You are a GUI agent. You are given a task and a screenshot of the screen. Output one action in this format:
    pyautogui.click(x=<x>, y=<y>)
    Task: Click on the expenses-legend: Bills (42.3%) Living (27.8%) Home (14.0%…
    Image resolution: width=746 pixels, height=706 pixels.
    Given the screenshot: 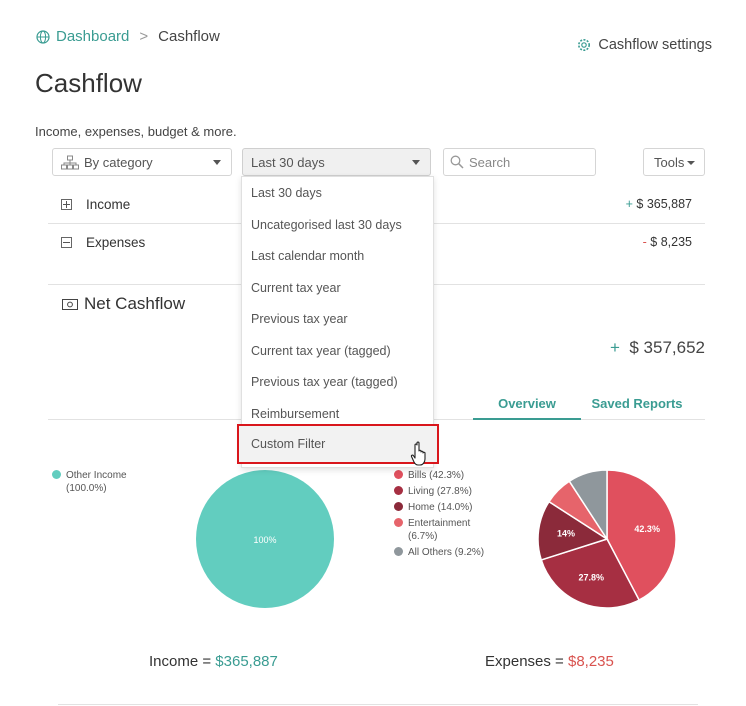 What is the action you would take?
    pyautogui.click(x=444, y=515)
    